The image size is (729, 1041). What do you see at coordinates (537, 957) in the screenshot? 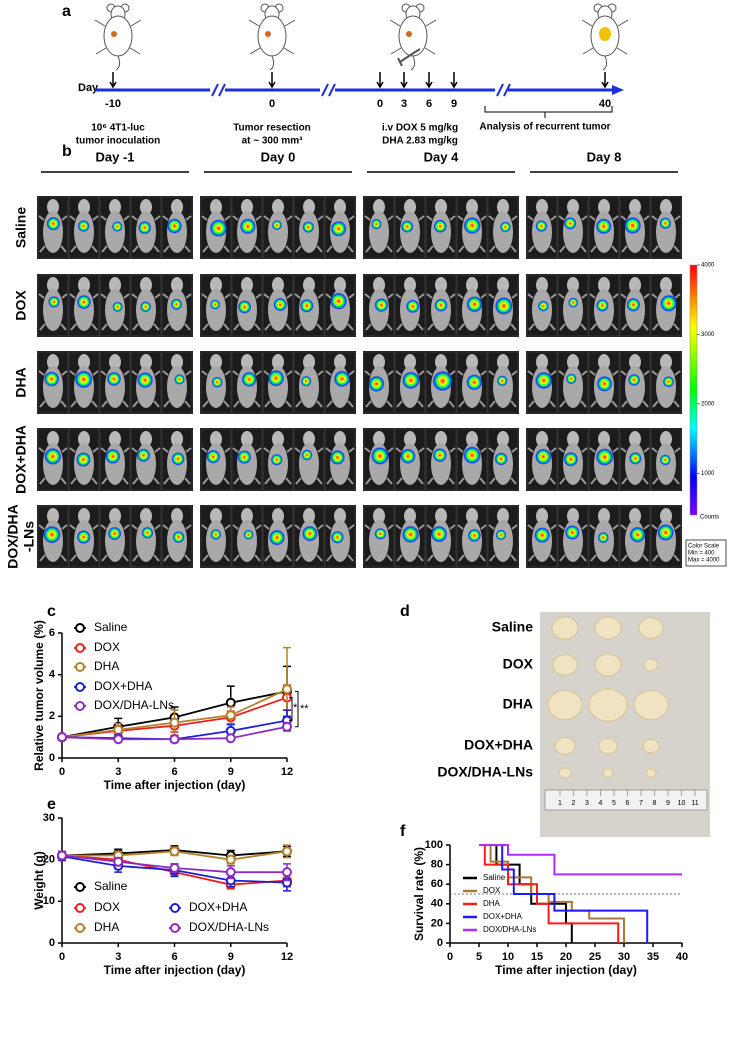
I see `x-tick-label: 15` at bounding box center [537, 957].